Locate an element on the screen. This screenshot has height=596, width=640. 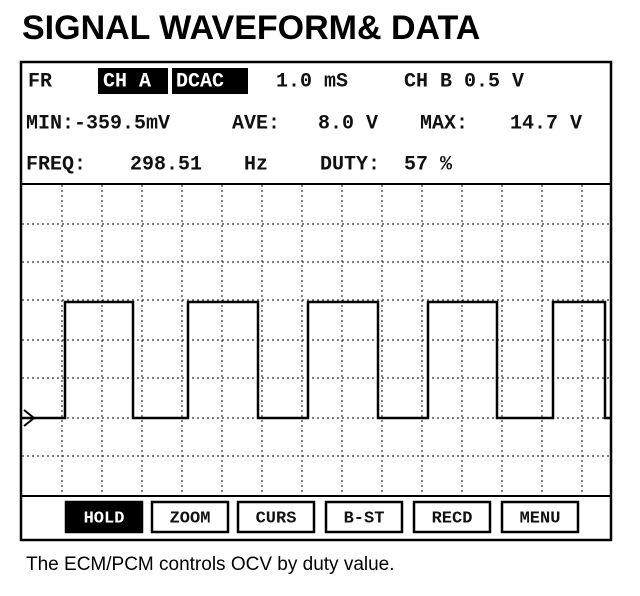
button-label: HOLD is located at coordinates (104, 518).